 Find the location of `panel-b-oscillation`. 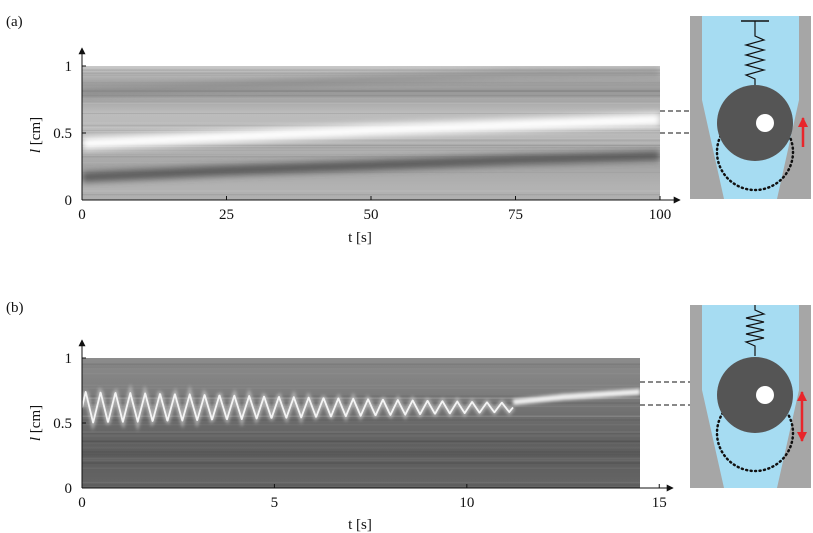

panel-b-oscillation is located at coordinates (298, 407).